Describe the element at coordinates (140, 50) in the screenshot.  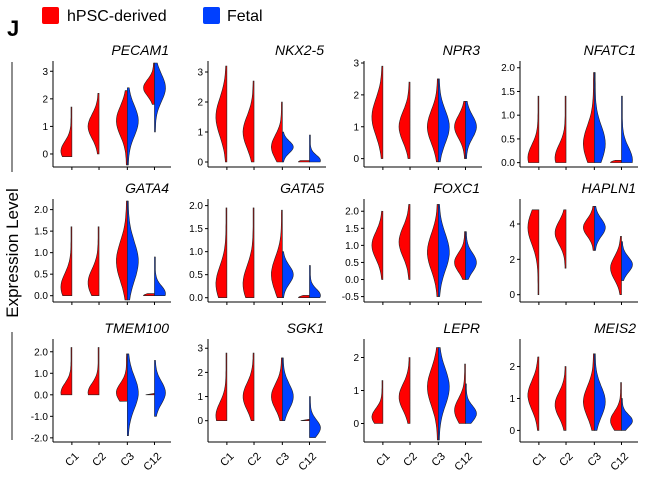
I see `gene-title: PECAM1` at that location.